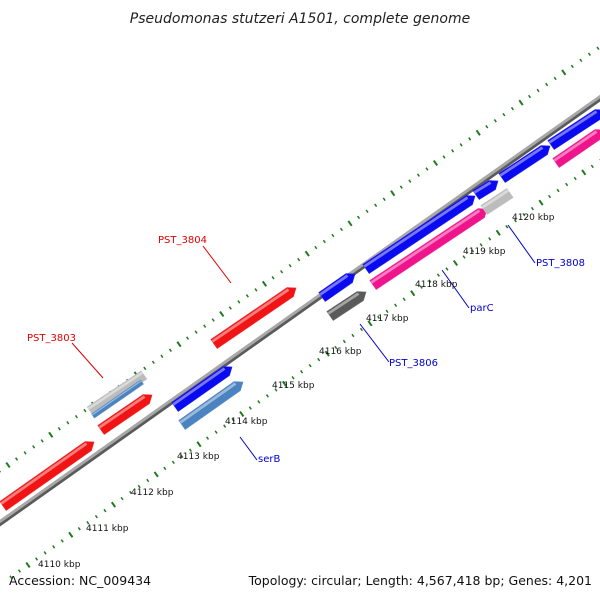 The height and width of the screenshot is (600, 600). What do you see at coordinates (482, 187) in the screenshot?
I see `gene-blue-4-highlight` at bounding box center [482, 187].